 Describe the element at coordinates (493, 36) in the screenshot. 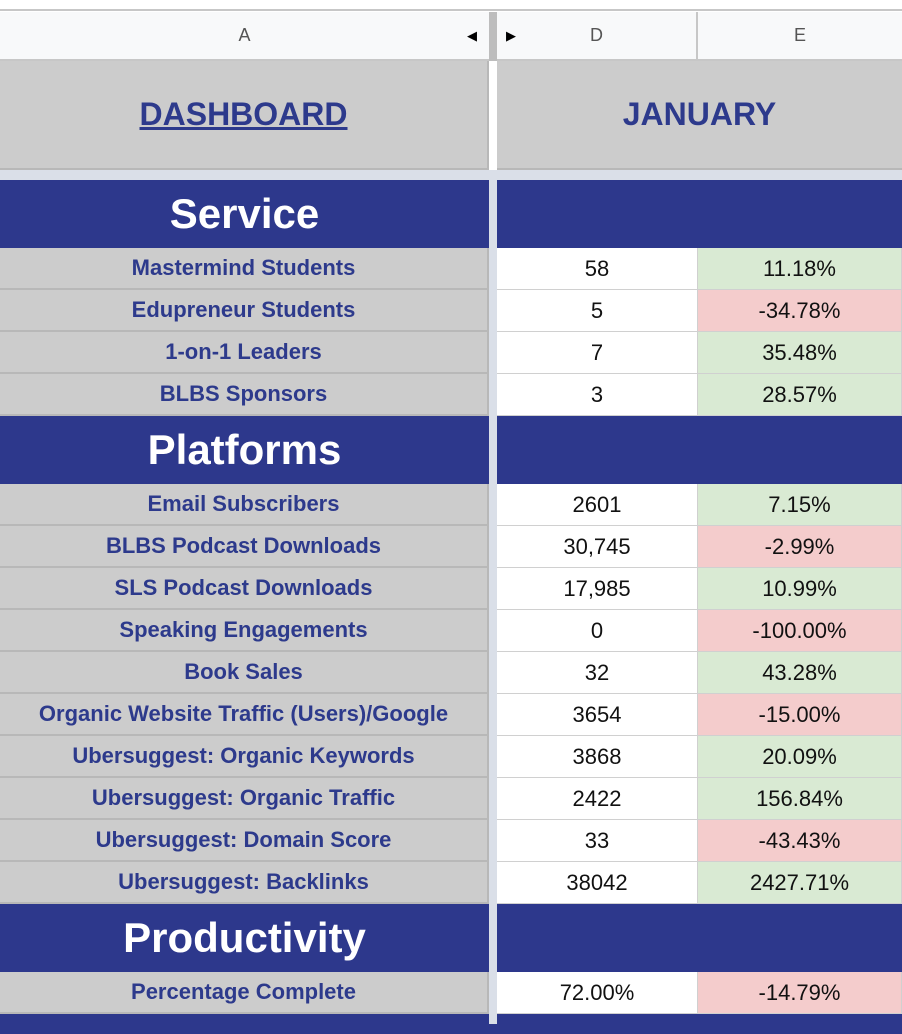

I see `freeze-handle` at that location.